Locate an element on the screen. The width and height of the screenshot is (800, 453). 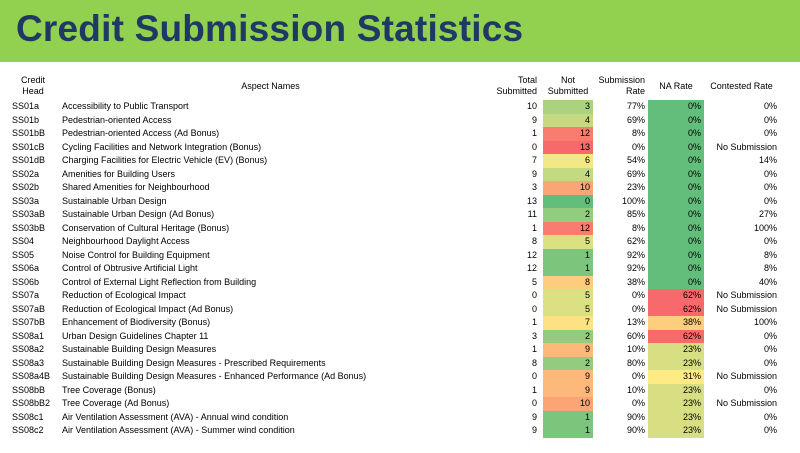
page-title: Credit Submission Statistics is located at coordinates (270, 28).